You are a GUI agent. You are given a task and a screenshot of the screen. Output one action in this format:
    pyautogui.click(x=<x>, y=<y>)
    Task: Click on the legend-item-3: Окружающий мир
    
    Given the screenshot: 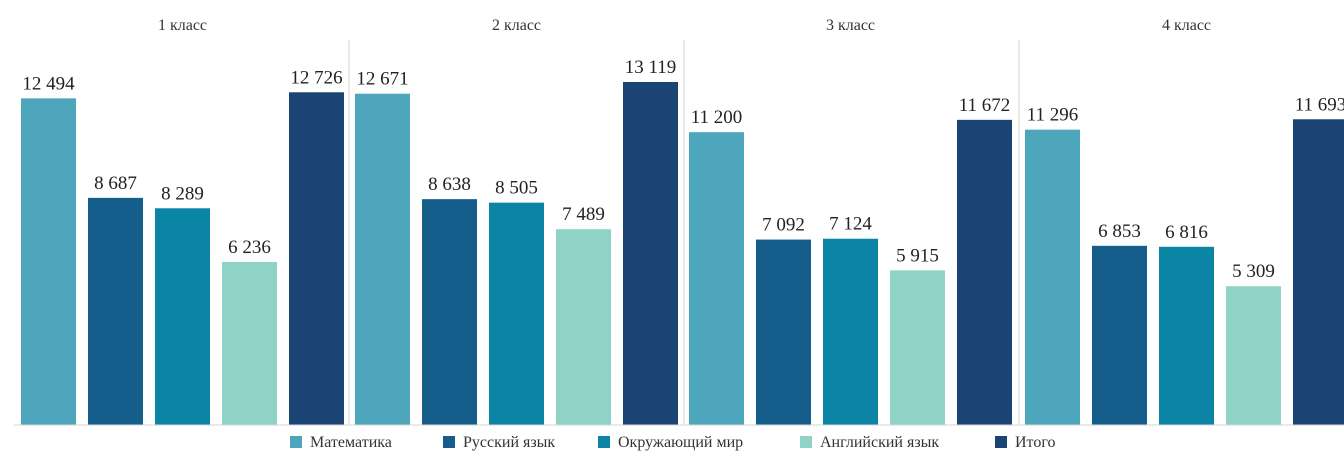 What is the action you would take?
    pyautogui.click(x=670, y=442)
    